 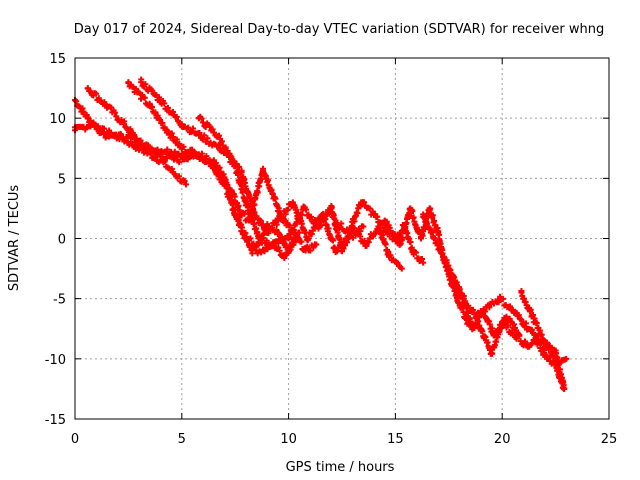 I want to click on x-tick-label: 25, so click(x=609, y=439).